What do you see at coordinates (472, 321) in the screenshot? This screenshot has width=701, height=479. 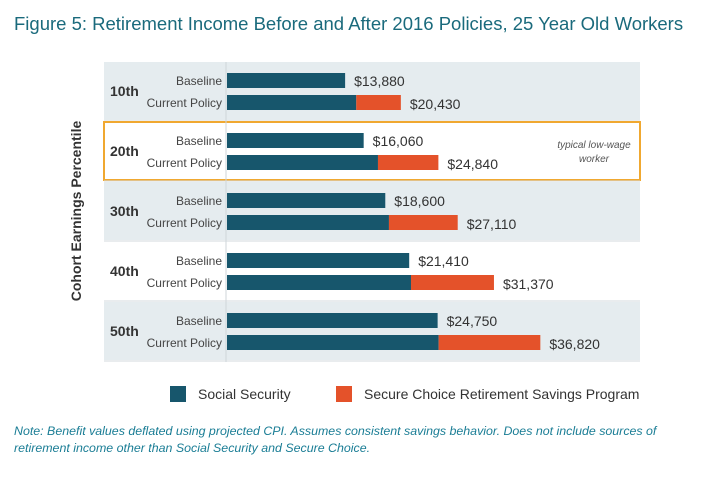 I see `data-label: $24,750` at bounding box center [472, 321].